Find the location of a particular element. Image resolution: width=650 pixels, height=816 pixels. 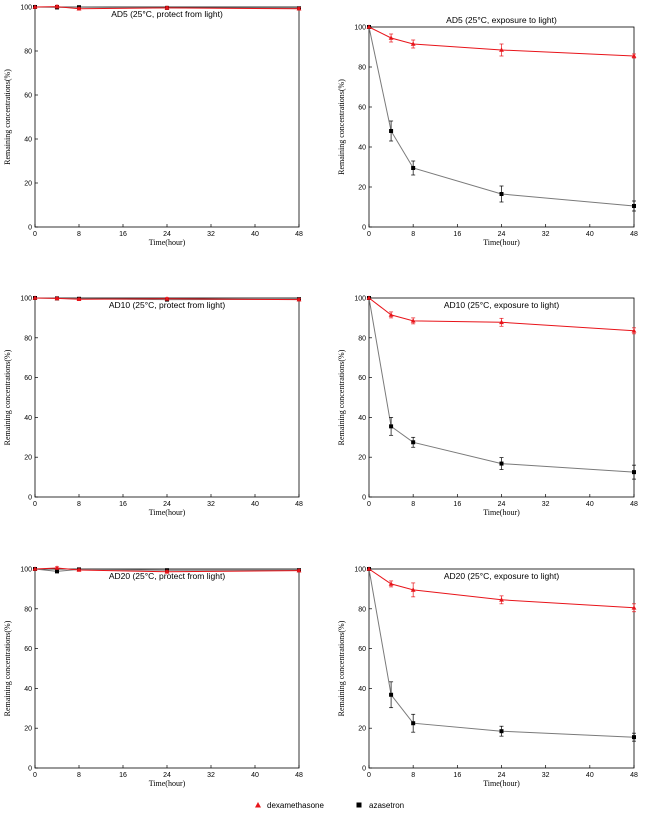

legend-label: azasetron is located at coordinates (386, 805).